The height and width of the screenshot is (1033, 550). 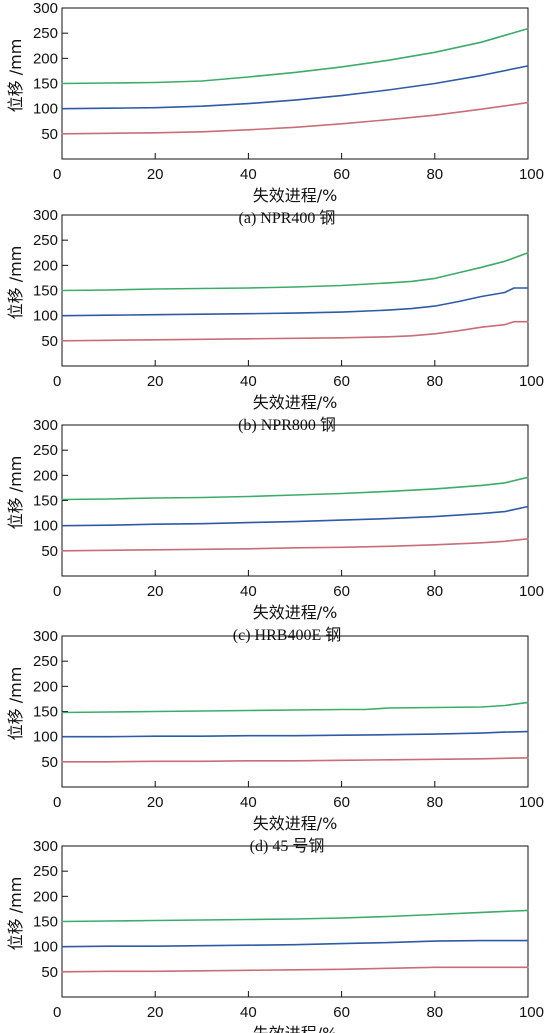 I want to click on panel-caption: (c) HRB400E 钢, so click(x=287, y=635).